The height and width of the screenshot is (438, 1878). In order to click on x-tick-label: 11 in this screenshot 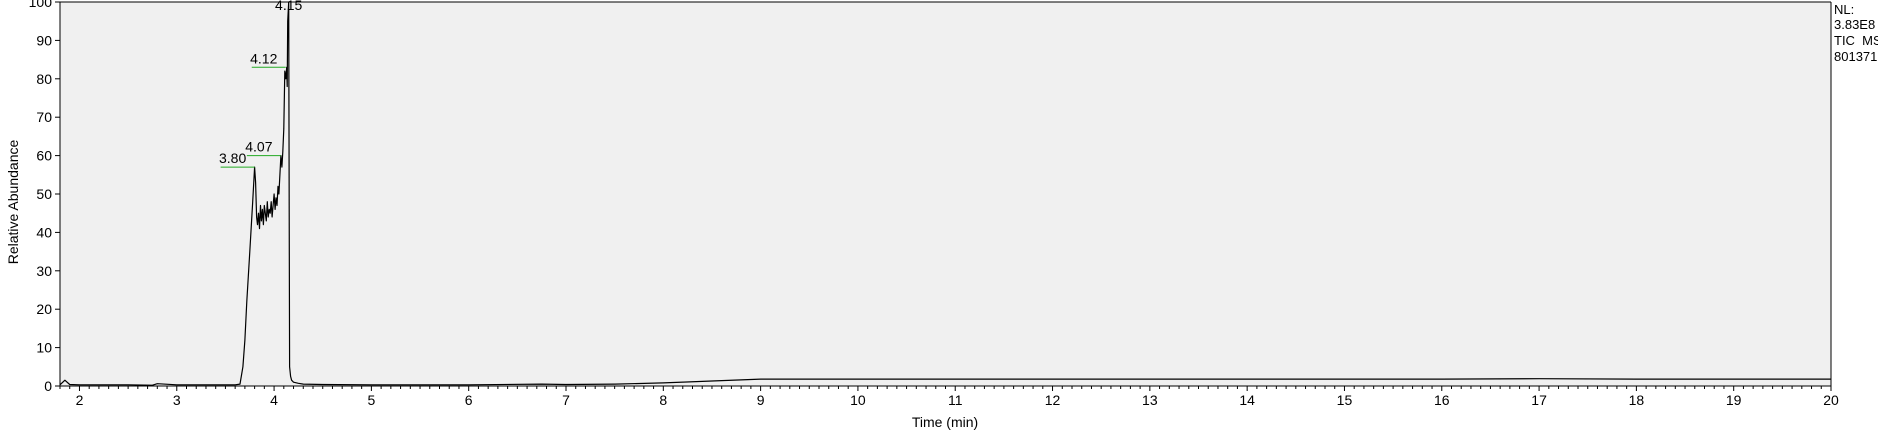, I will do `click(955, 400)`.